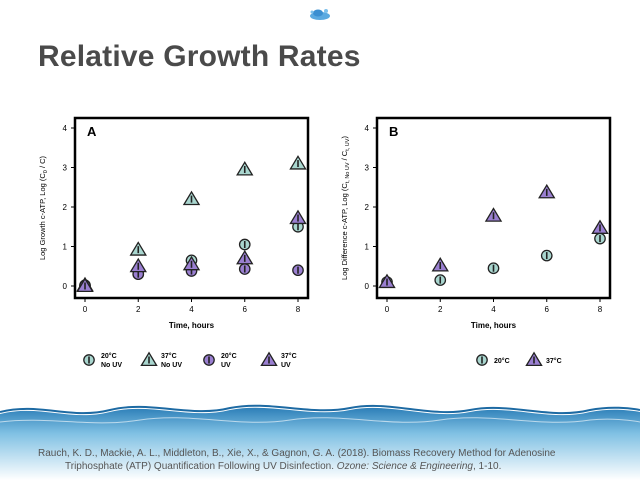 This screenshot has height=480, width=640. Describe the element at coordinates (348, 144) in the screenshot. I see `y-axis-label-sub2: t, UV` at that location.